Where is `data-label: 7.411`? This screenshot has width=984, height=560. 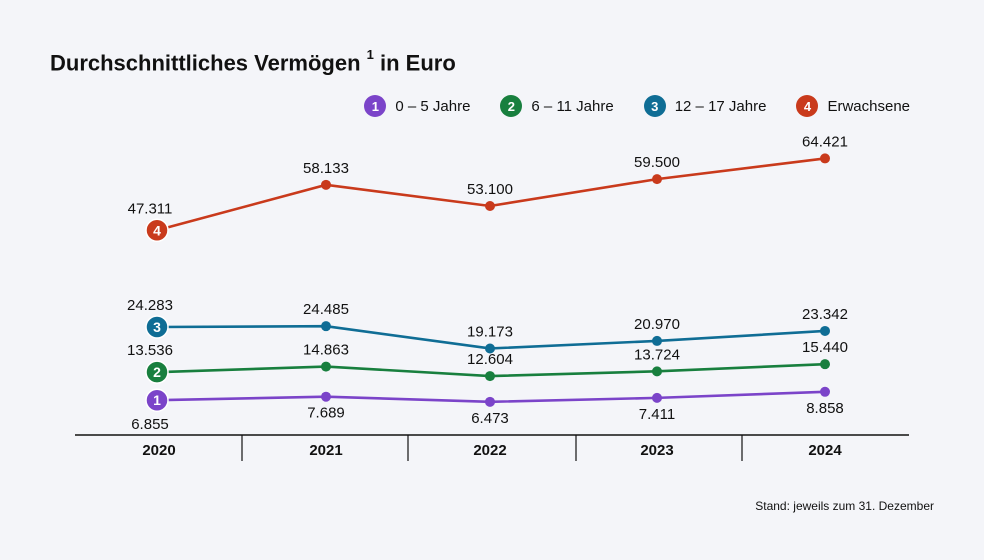 data-label: 7.411 is located at coordinates (657, 414).